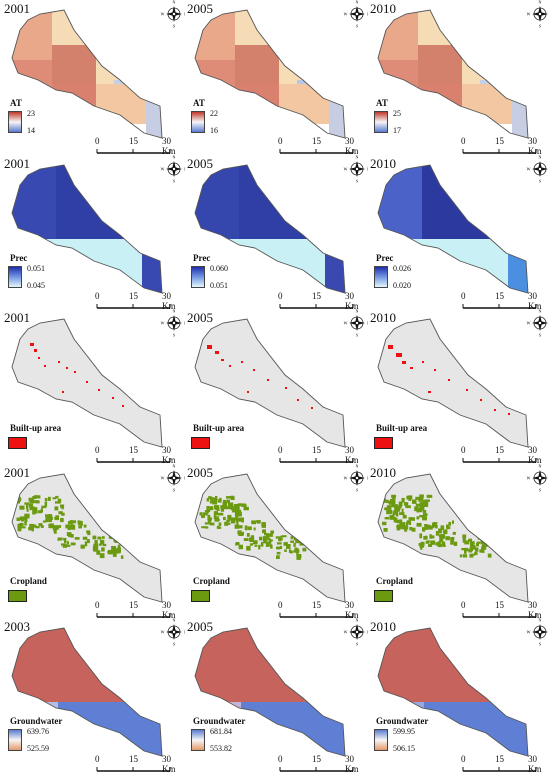  What do you see at coordinates (32, 344) in the screenshot?
I see `built-up-patch` at bounding box center [32, 344].